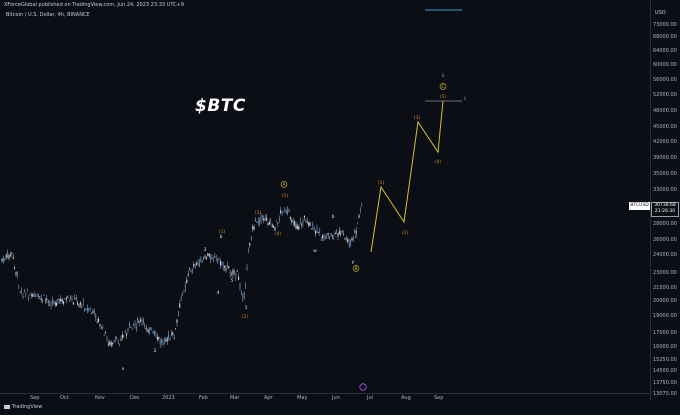 The width and height of the screenshot is (680, 415). What do you see at coordinates (35, 398) in the screenshot?
I see `time-tick: Sep` at bounding box center [35, 398].